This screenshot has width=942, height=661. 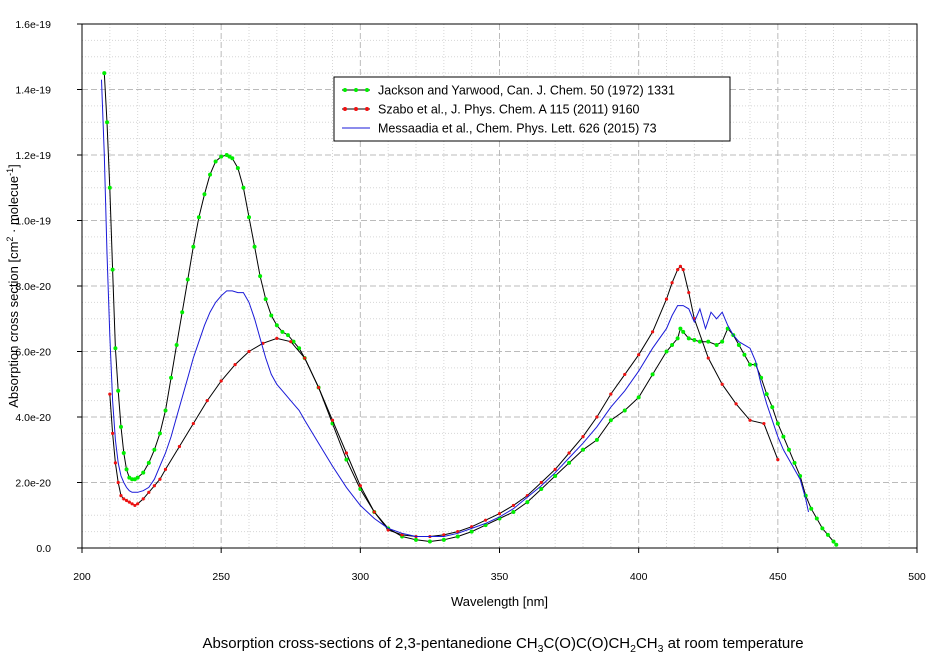 I want to click on legend-swatch-marker, so click(x=345, y=90).